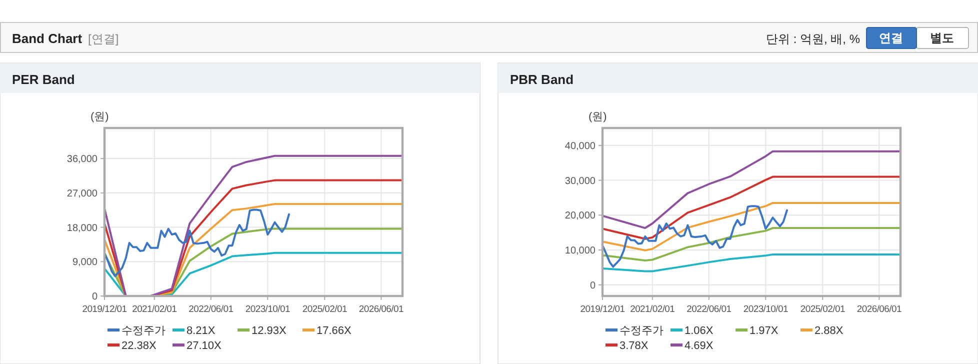  What do you see at coordinates (201, 331) in the screenshot?
I see `legend-label: 8.21X` at bounding box center [201, 331].